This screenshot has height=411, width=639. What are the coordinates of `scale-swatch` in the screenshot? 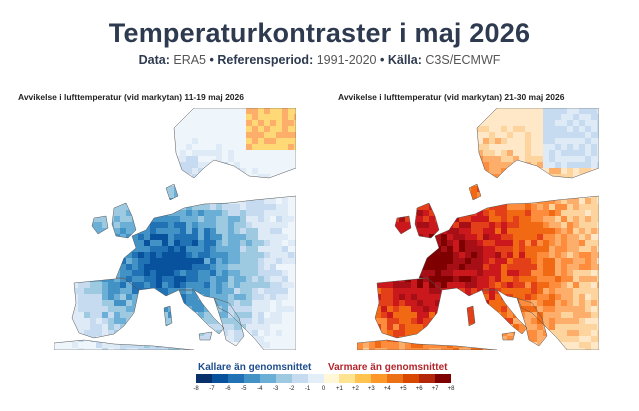 It's located at (379, 378).